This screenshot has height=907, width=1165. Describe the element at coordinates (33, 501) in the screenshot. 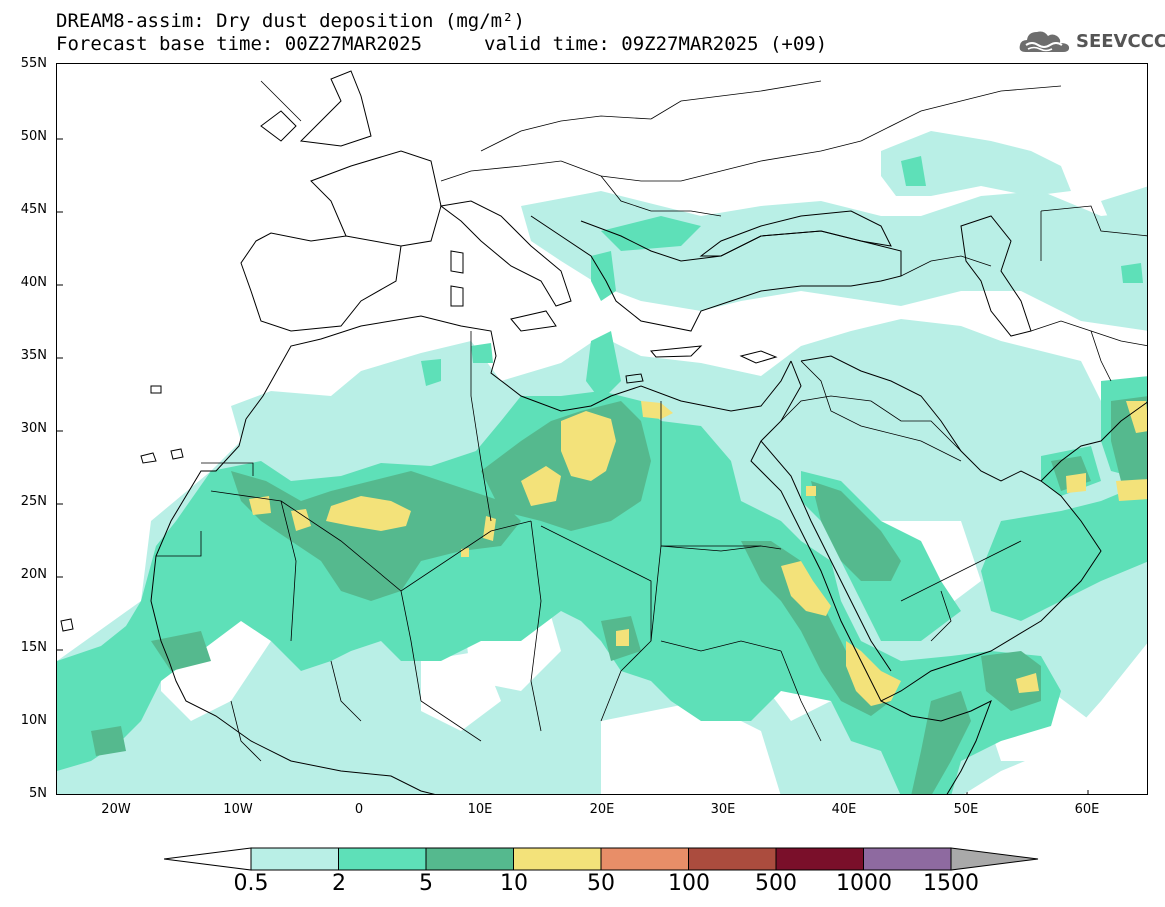

I see `lat-label-25n: 25N` at that location.